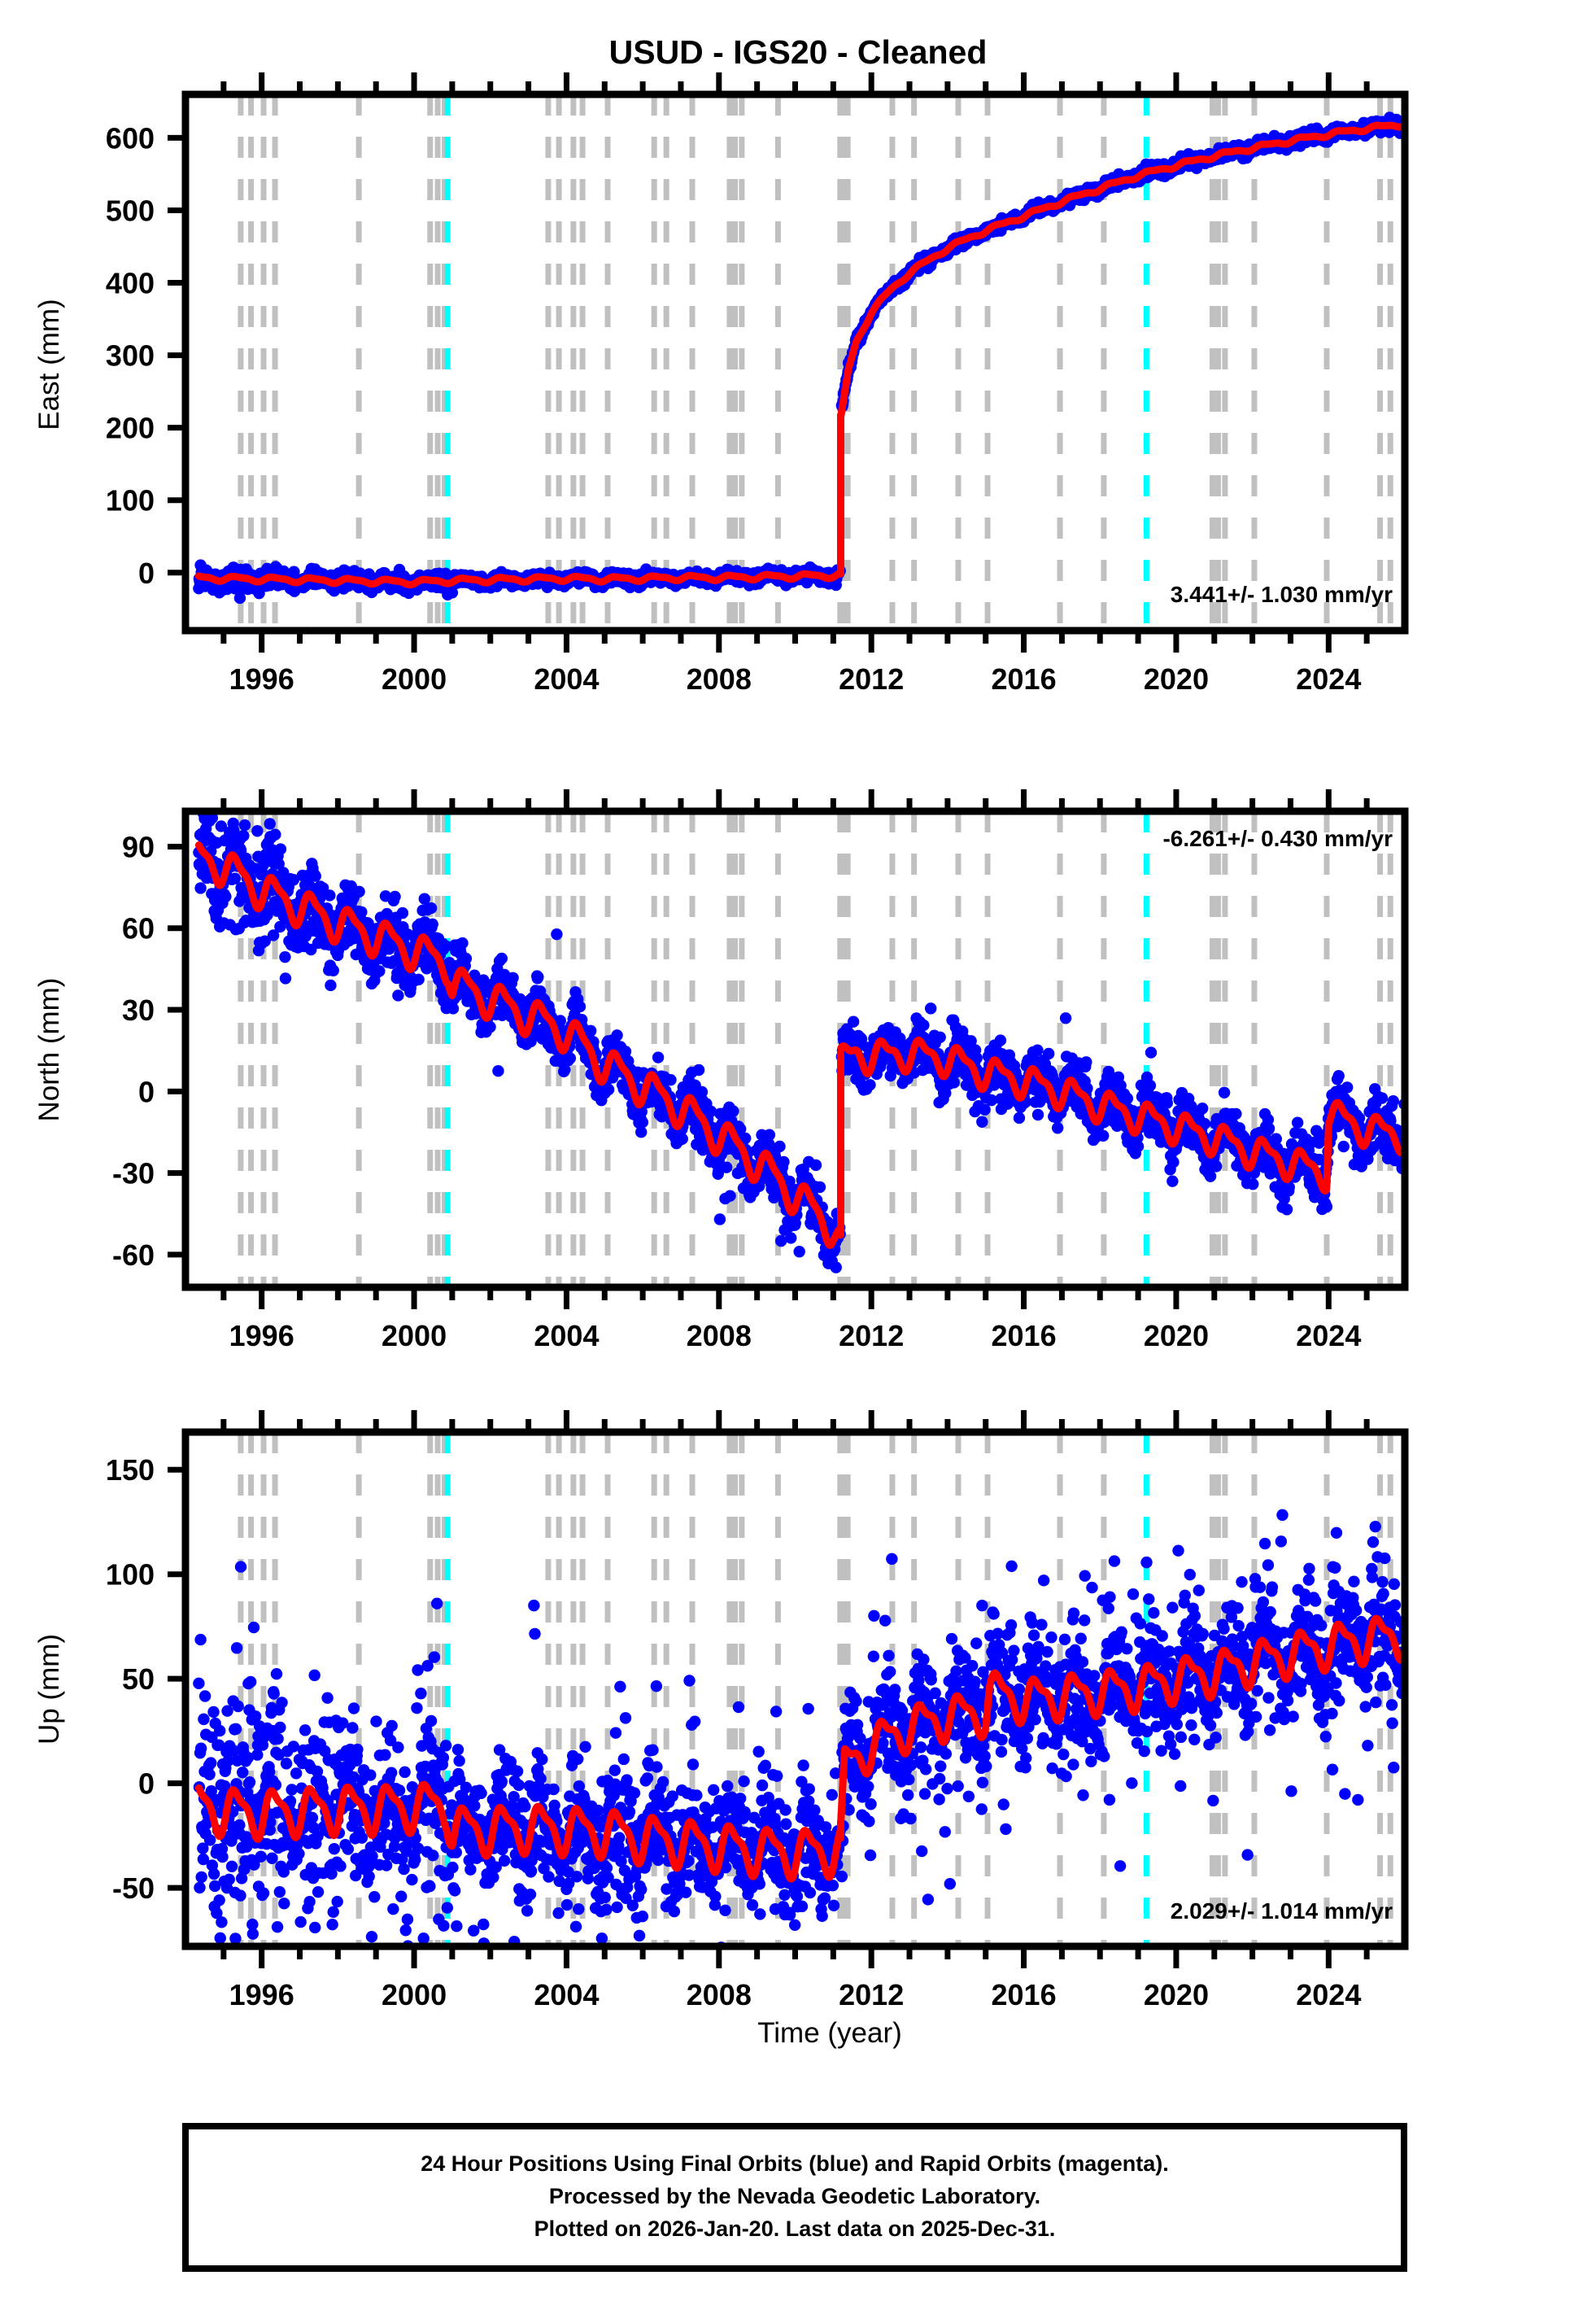 The height and width of the screenshot is (2306, 1596). What do you see at coordinates (799, 1045) in the screenshot?
I see `model-fit-line-north` at bounding box center [799, 1045].